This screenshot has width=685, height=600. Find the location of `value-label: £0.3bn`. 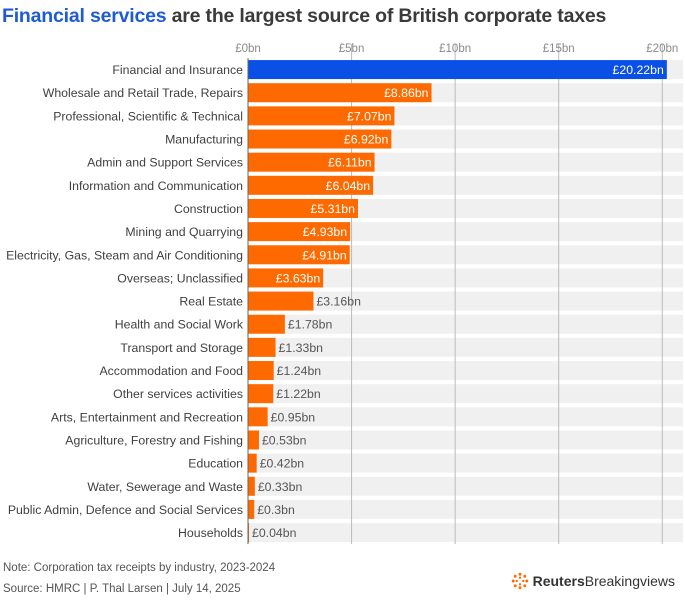

value-label: £0.3bn is located at coordinates (276, 510).